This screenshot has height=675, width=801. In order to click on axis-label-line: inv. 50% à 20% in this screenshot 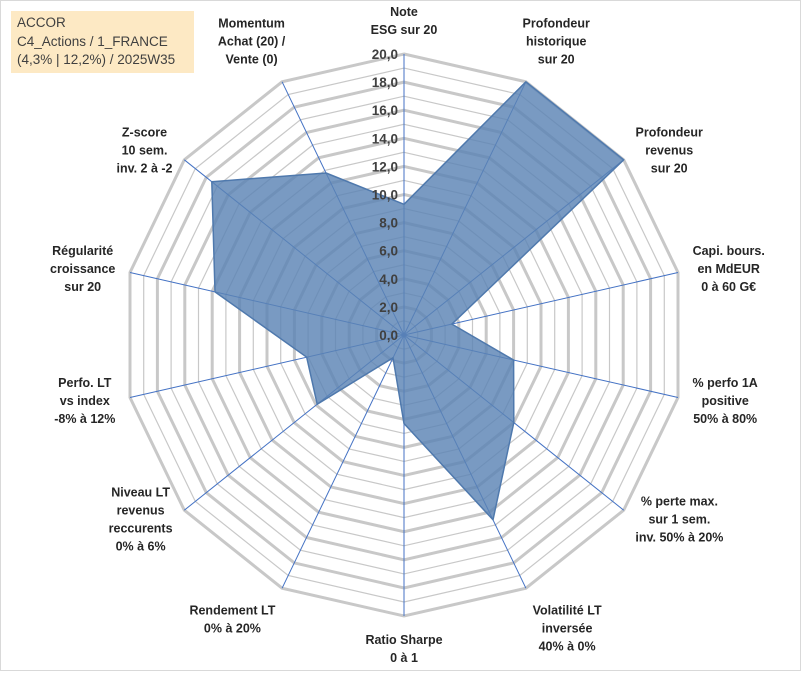, I will do `click(679, 538)`.